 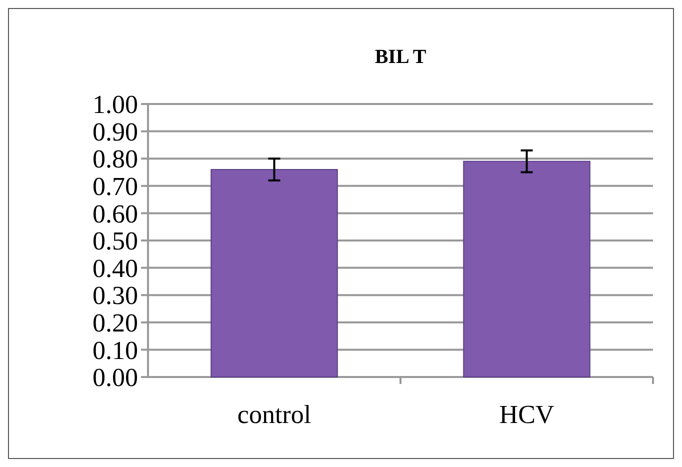 I want to click on y-tick-label: 1.00, so click(x=115, y=105).